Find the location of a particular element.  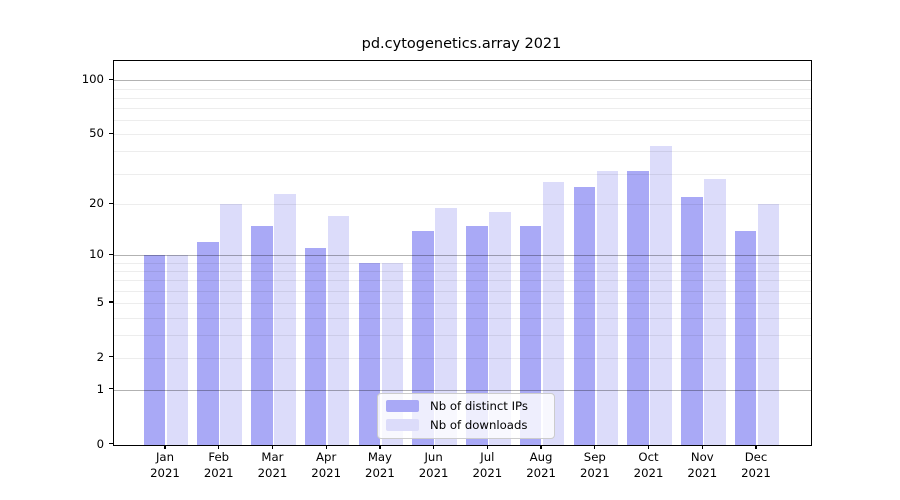

x-tick-label: Mar 2021 is located at coordinates (272, 465).